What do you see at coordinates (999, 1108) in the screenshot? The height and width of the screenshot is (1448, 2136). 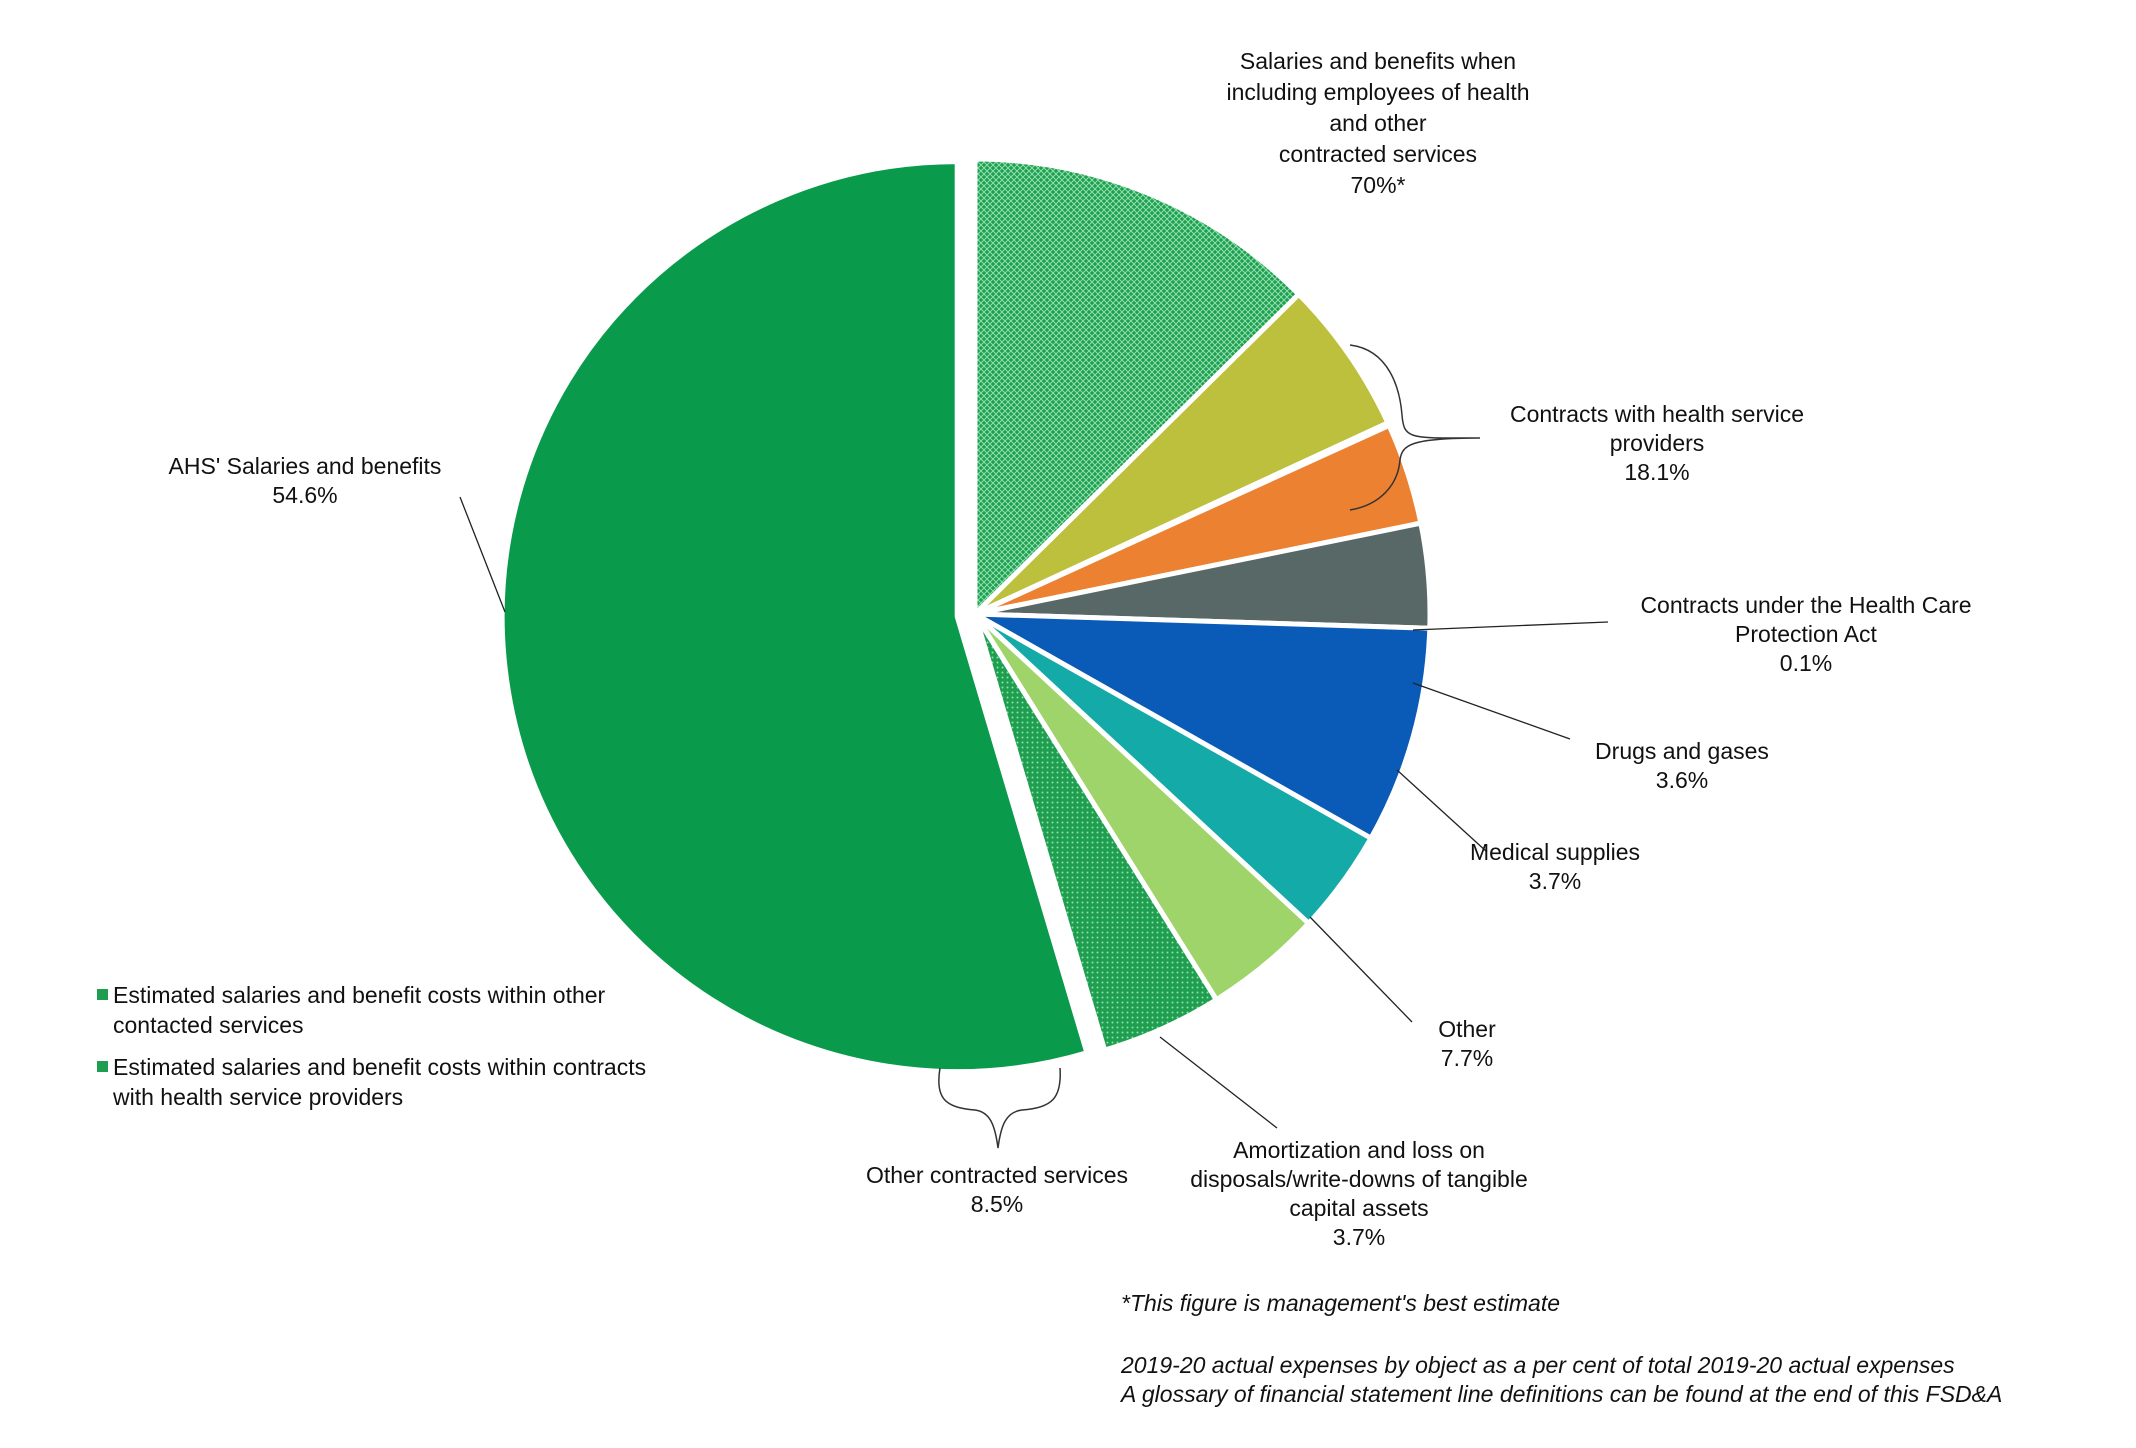 I see `brace-other-contracted-services` at bounding box center [999, 1108].